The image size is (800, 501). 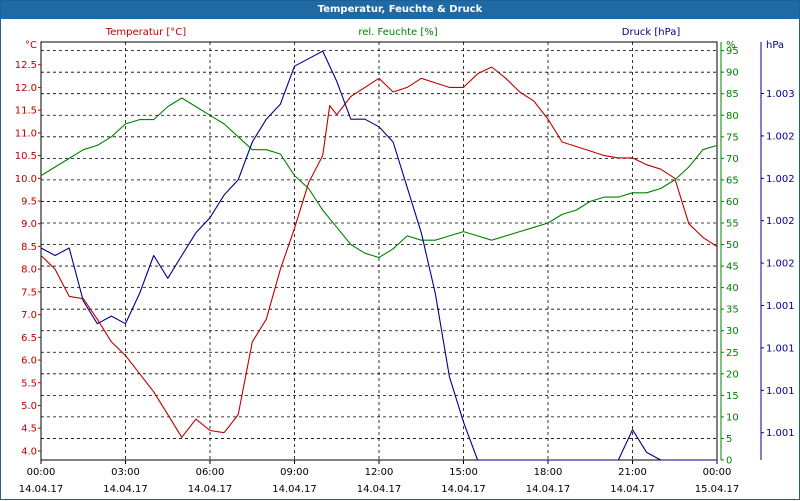 What do you see at coordinates (732, 223) in the screenshot?
I see `humidity-tick-label: 55` at bounding box center [732, 223].